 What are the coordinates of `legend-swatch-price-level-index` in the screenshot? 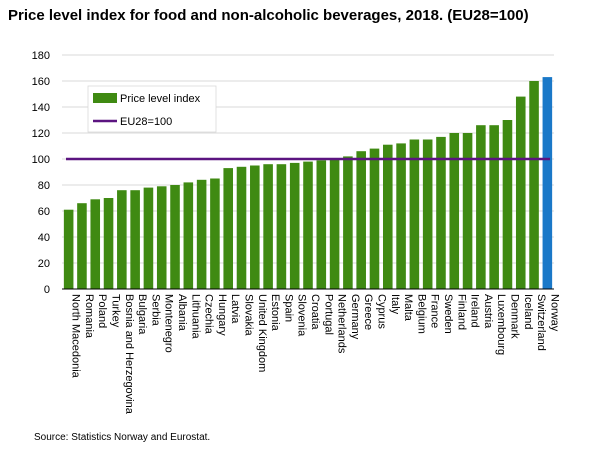 It's located at (105, 98).